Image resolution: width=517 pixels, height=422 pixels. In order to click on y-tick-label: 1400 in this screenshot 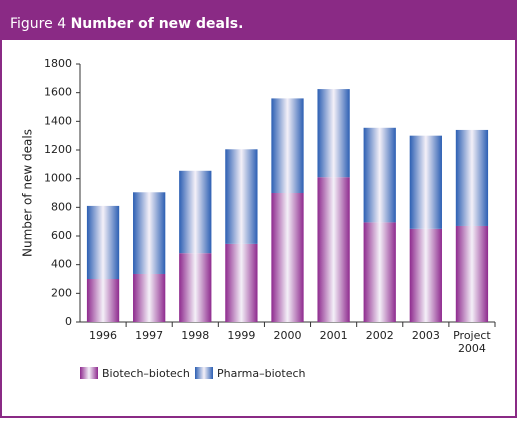, I will do `click(58, 120)`.